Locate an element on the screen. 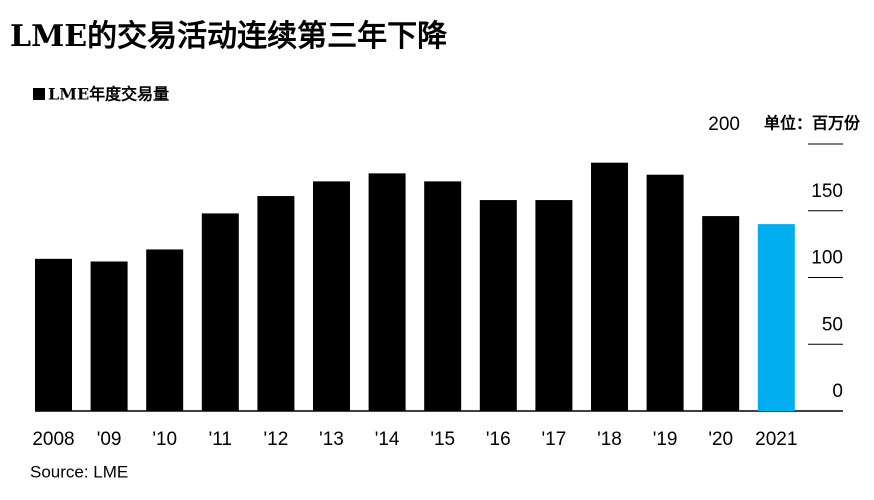 Image resolution: width=874 pixels, height=500 pixels. chart-title: LME的交易活动连续第三年下降 is located at coordinates (229, 36).